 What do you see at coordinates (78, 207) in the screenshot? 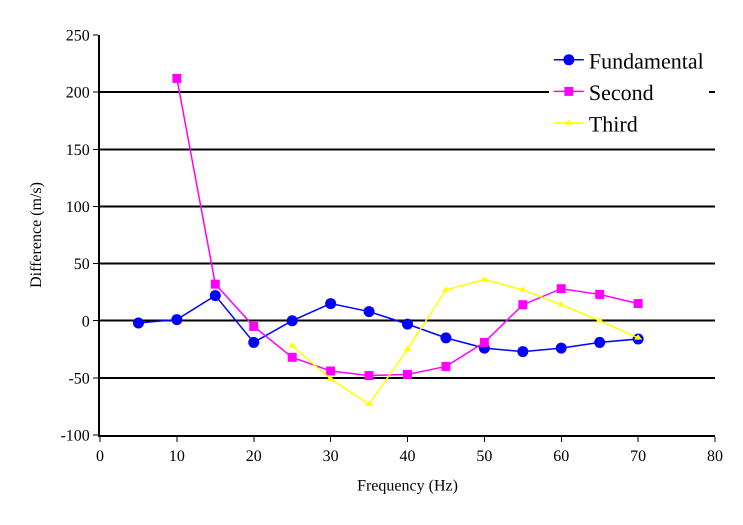
I see `y-tick-label: 100` at bounding box center [78, 207].